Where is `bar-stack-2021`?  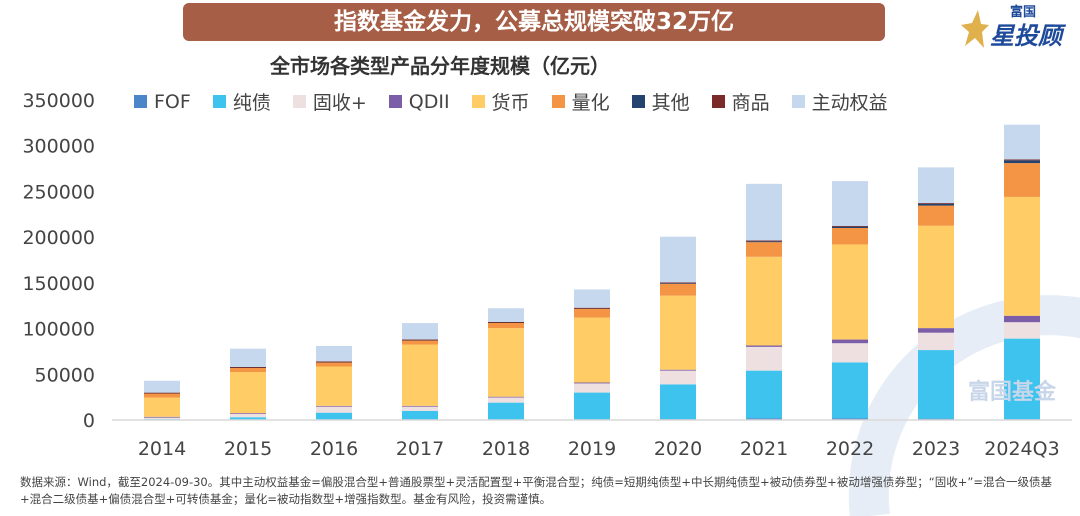
bar-stack-2021 is located at coordinates (764, 301).